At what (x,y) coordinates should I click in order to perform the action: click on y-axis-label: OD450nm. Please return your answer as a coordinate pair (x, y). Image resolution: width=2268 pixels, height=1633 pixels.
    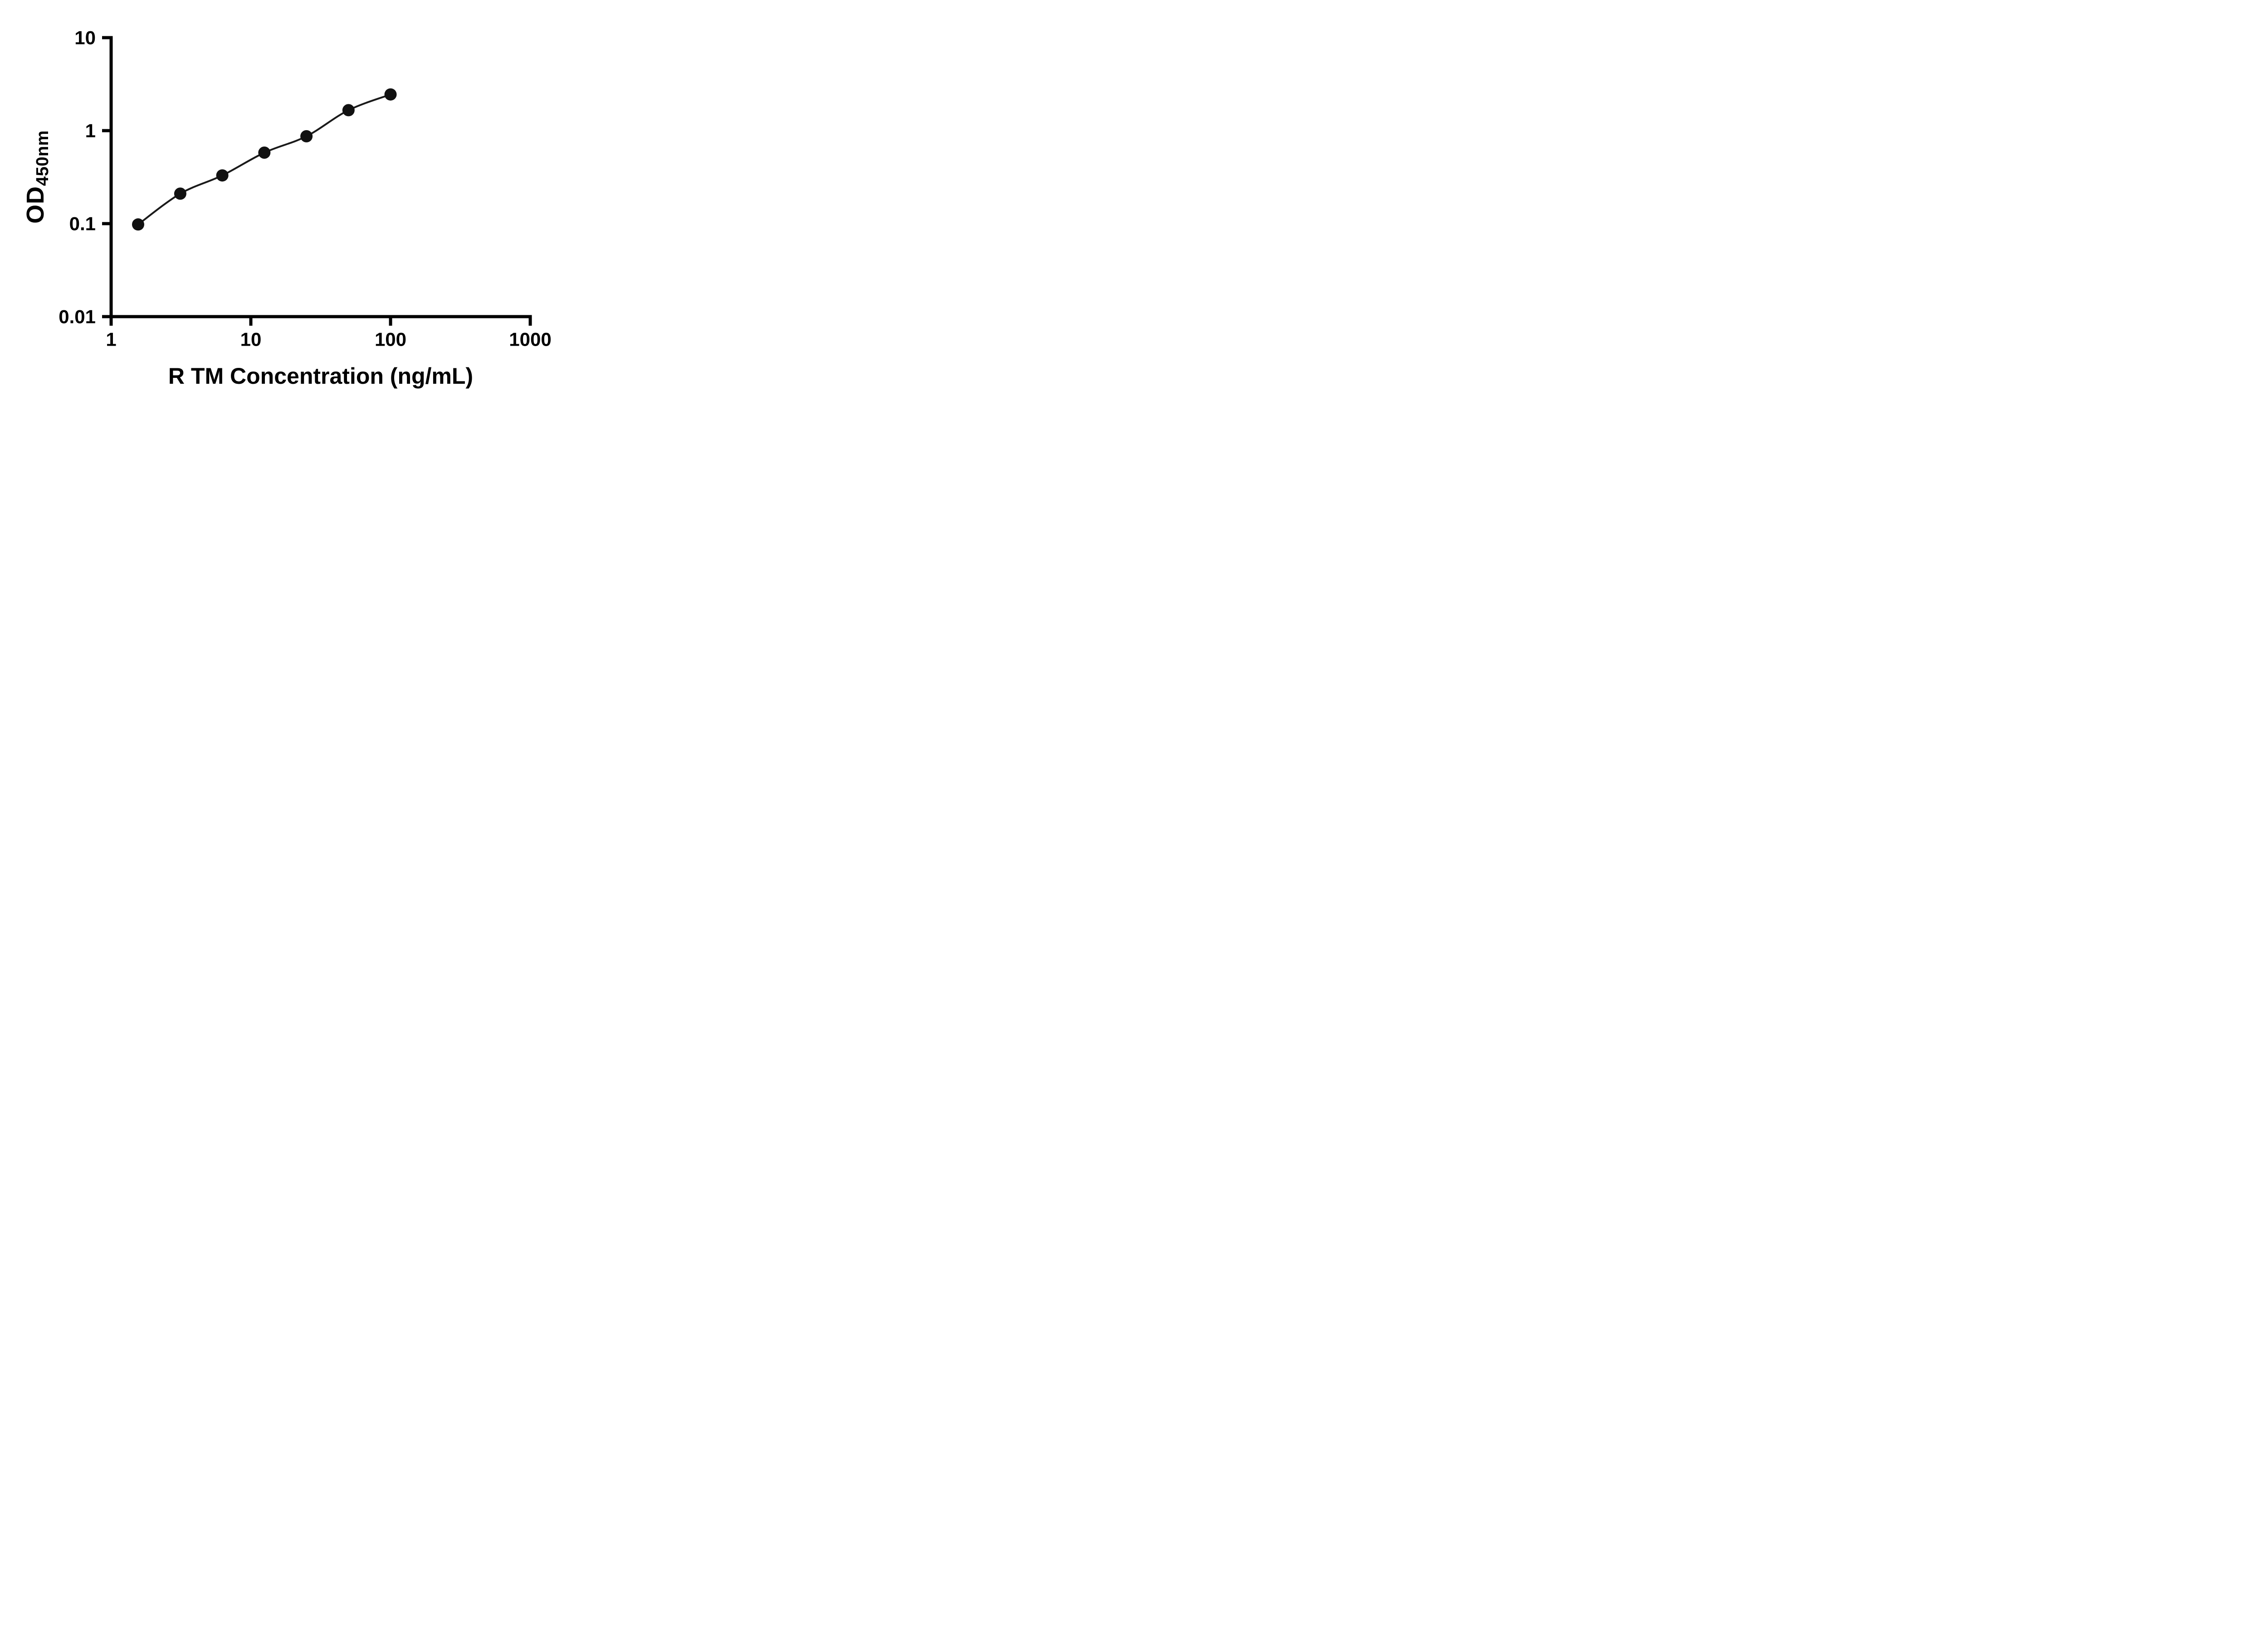
    Looking at the image, I should click on (37, 177).